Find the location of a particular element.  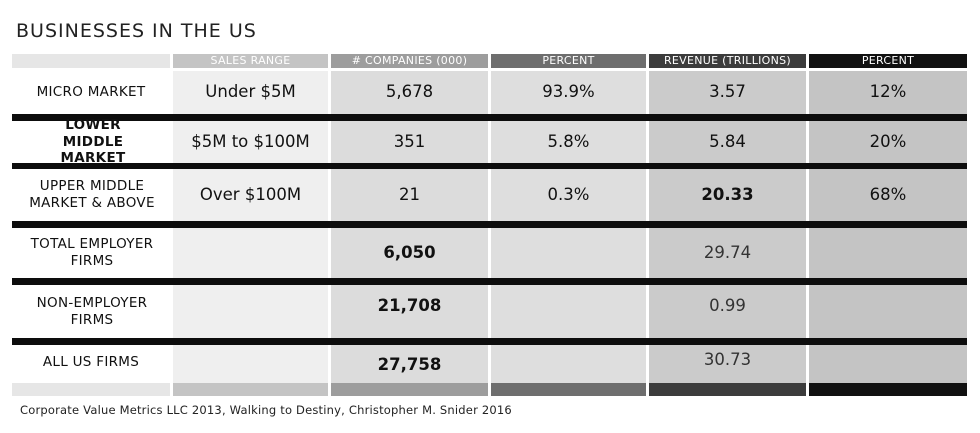

header-sales-range: SALES RANGE is located at coordinates (250, 61).